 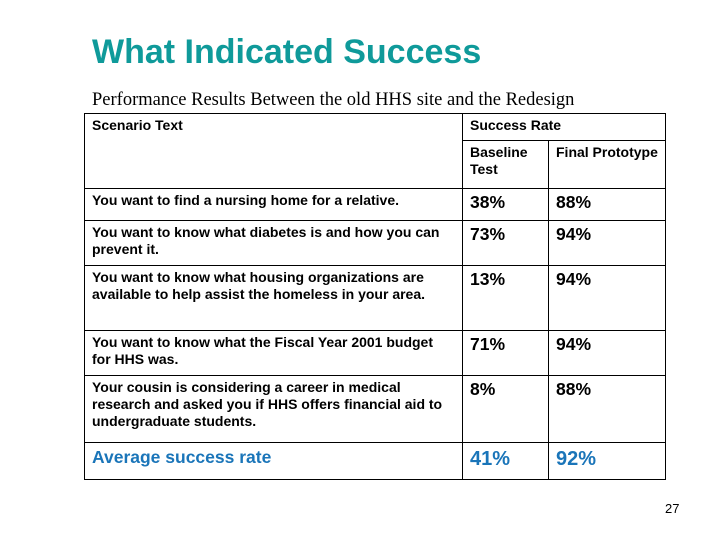 I want to click on success-rate-header: Success Rate, so click(x=564, y=127).